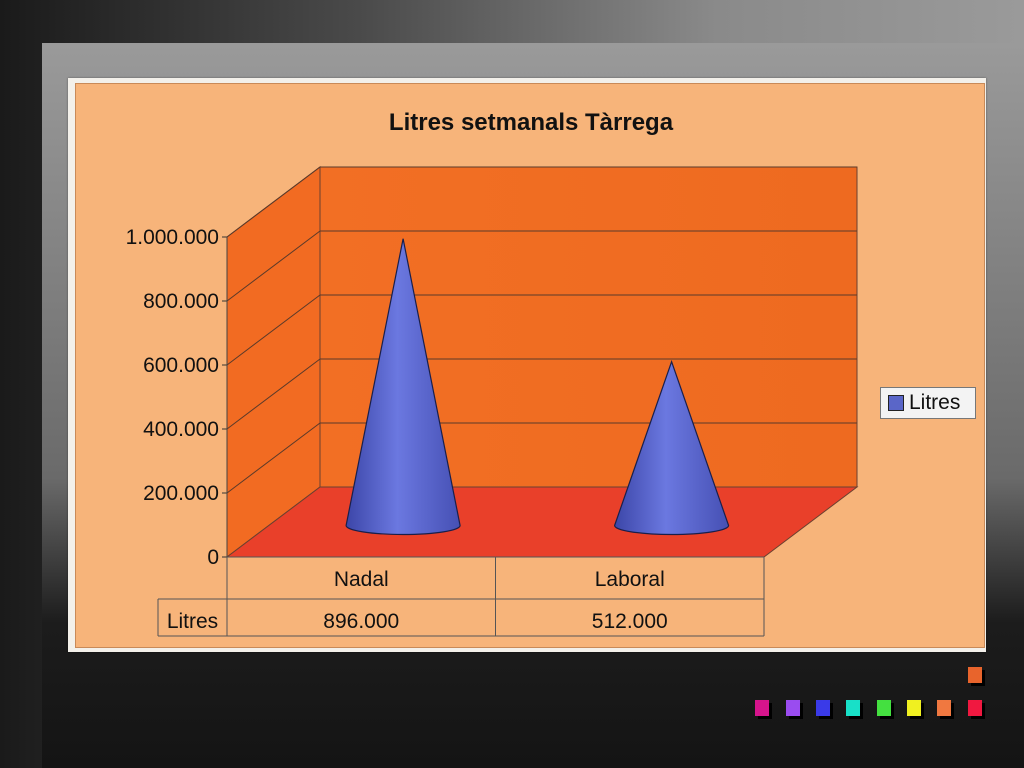 The width and height of the screenshot is (1024, 768). What do you see at coordinates (181, 301) in the screenshot?
I see `y-tick-label: 800.000` at bounding box center [181, 301].